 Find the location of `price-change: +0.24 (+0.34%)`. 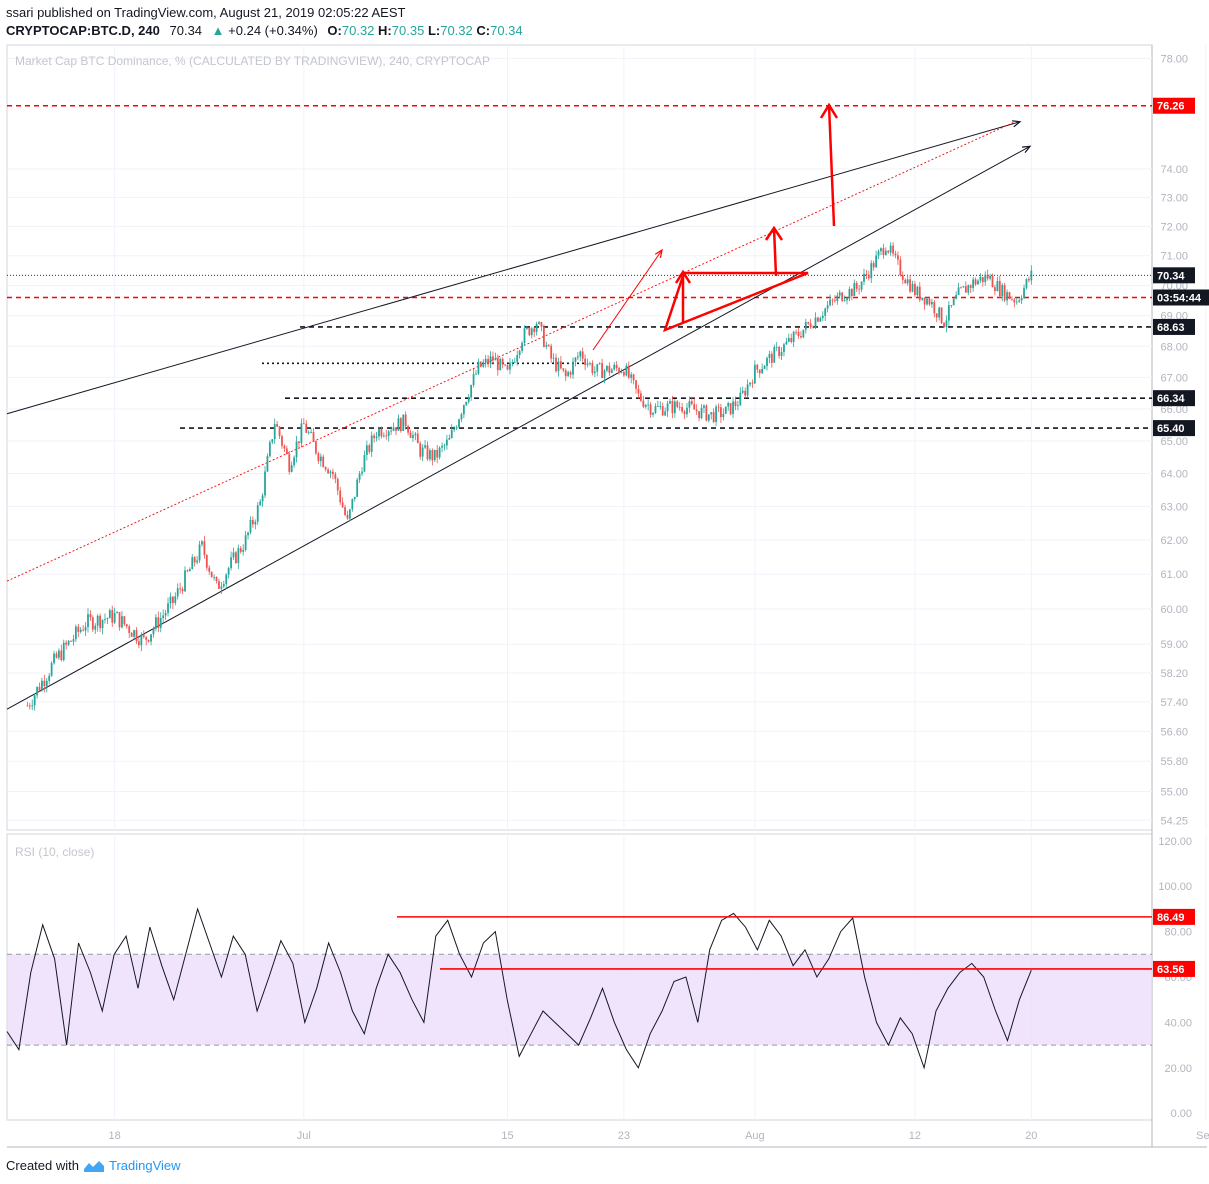

price-change: +0.24 (+0.34%) is located at coordinates (273, 30).